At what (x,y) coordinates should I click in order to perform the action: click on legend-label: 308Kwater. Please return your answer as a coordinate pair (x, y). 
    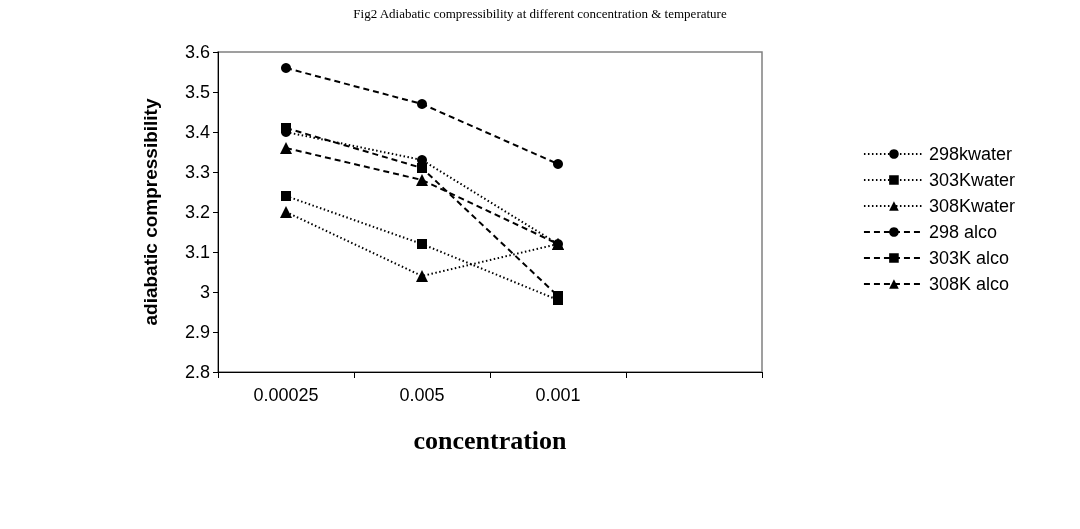
    Looking at the image, I should click on (972, 206).